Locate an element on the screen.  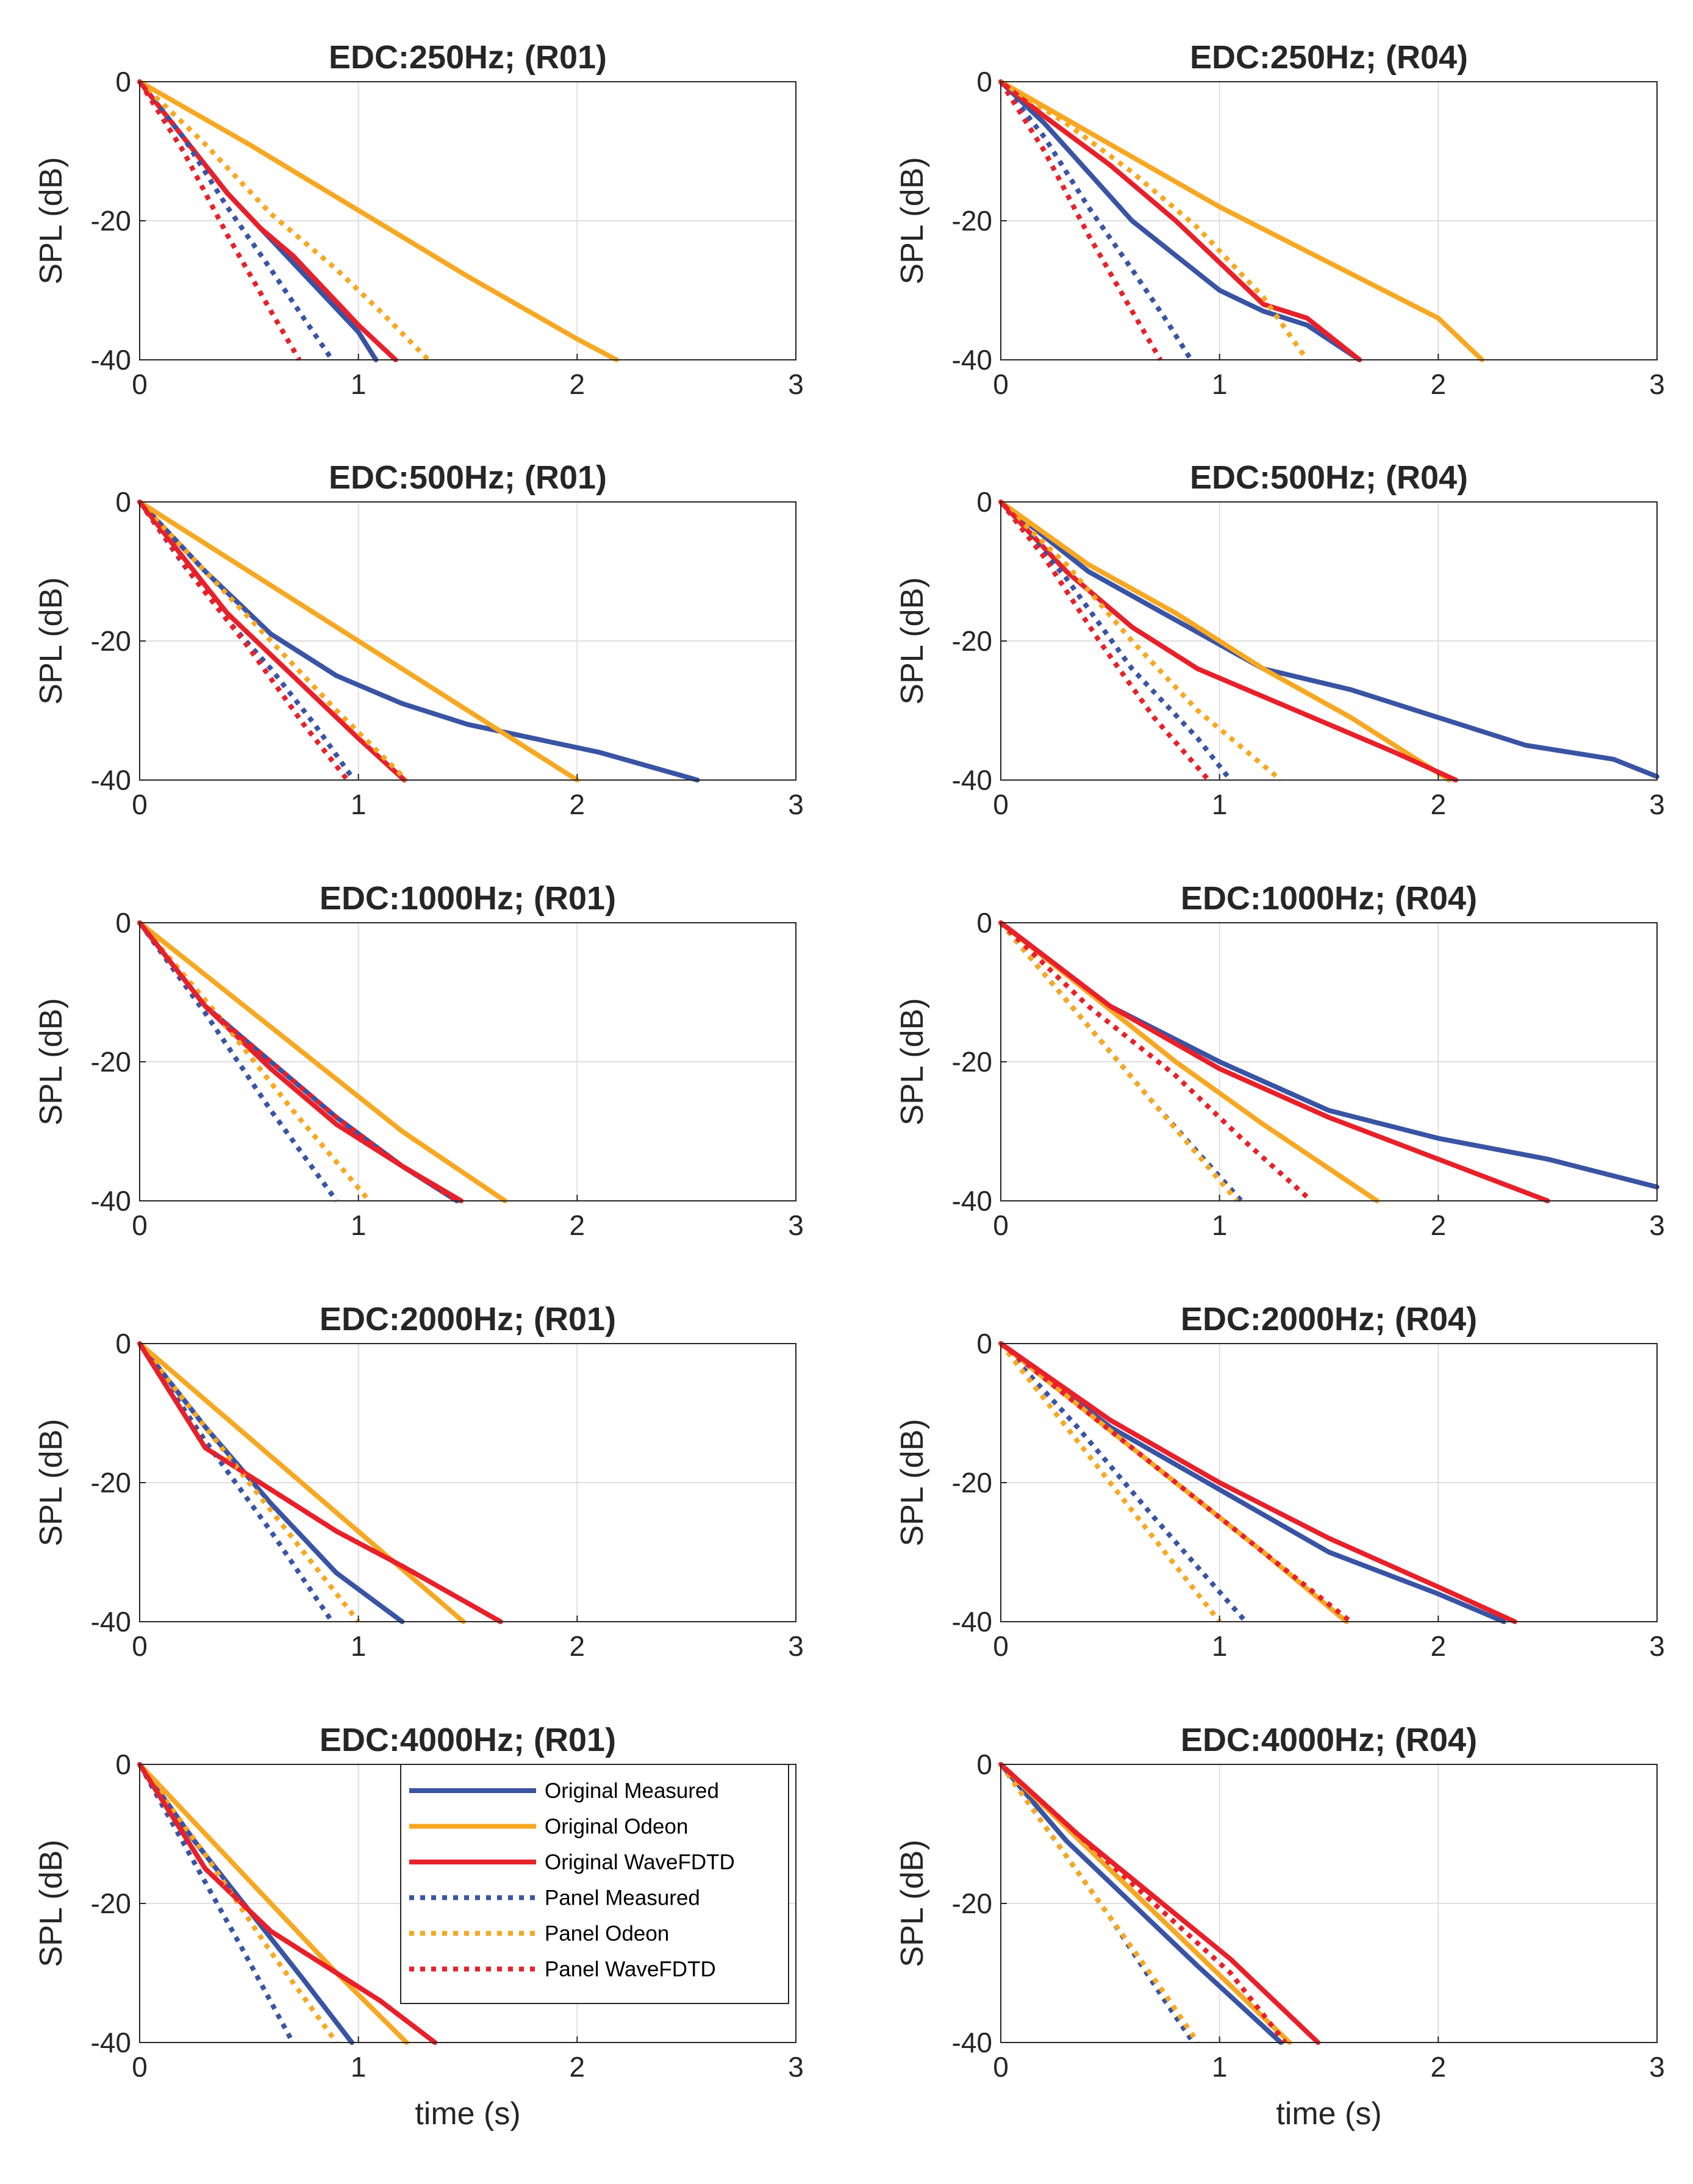
panel-edc-500hz-r01: 0 1 2 3 0 -20 -40 EDC:500Hz; (R01) SPL (dB) is located at coordinates (419, 639).